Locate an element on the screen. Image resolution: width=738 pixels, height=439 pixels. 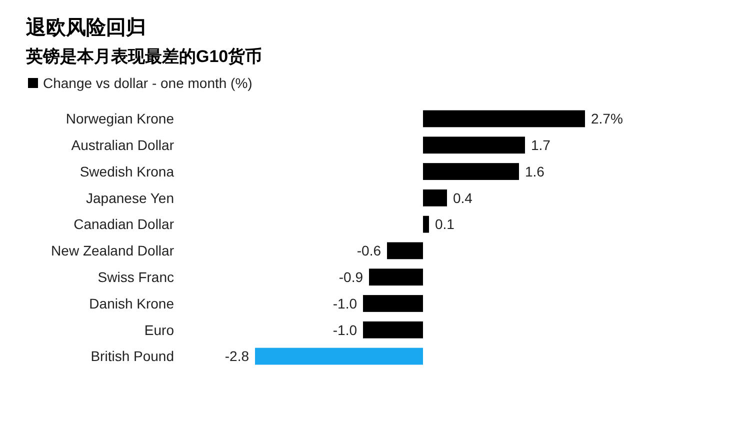
data-label: 1.7 is located at coordinates (541, 145).